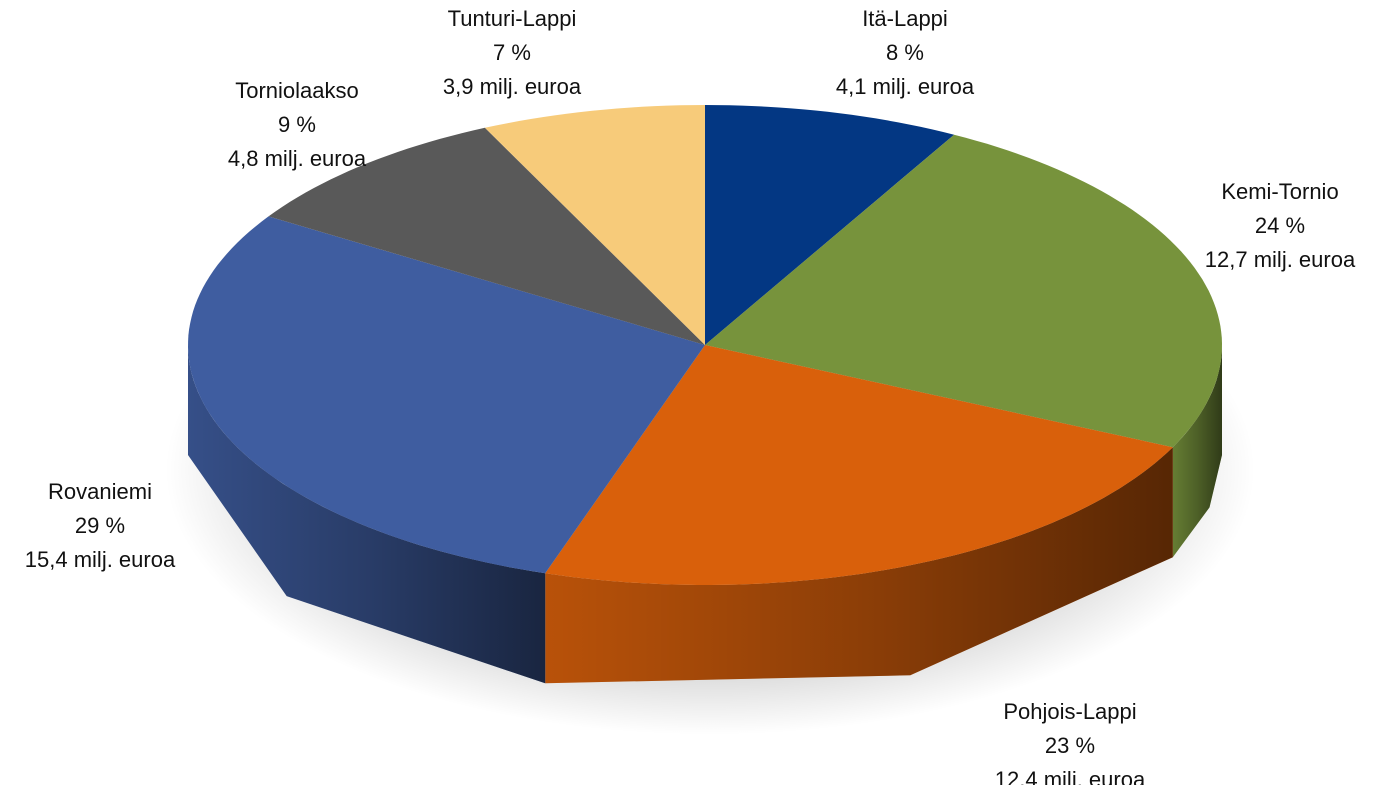 This screenshot has width=1380, height=785. Describe the element at coordinates (297, 124) in the screenshot. I see `value-label: 9 %` at that location.